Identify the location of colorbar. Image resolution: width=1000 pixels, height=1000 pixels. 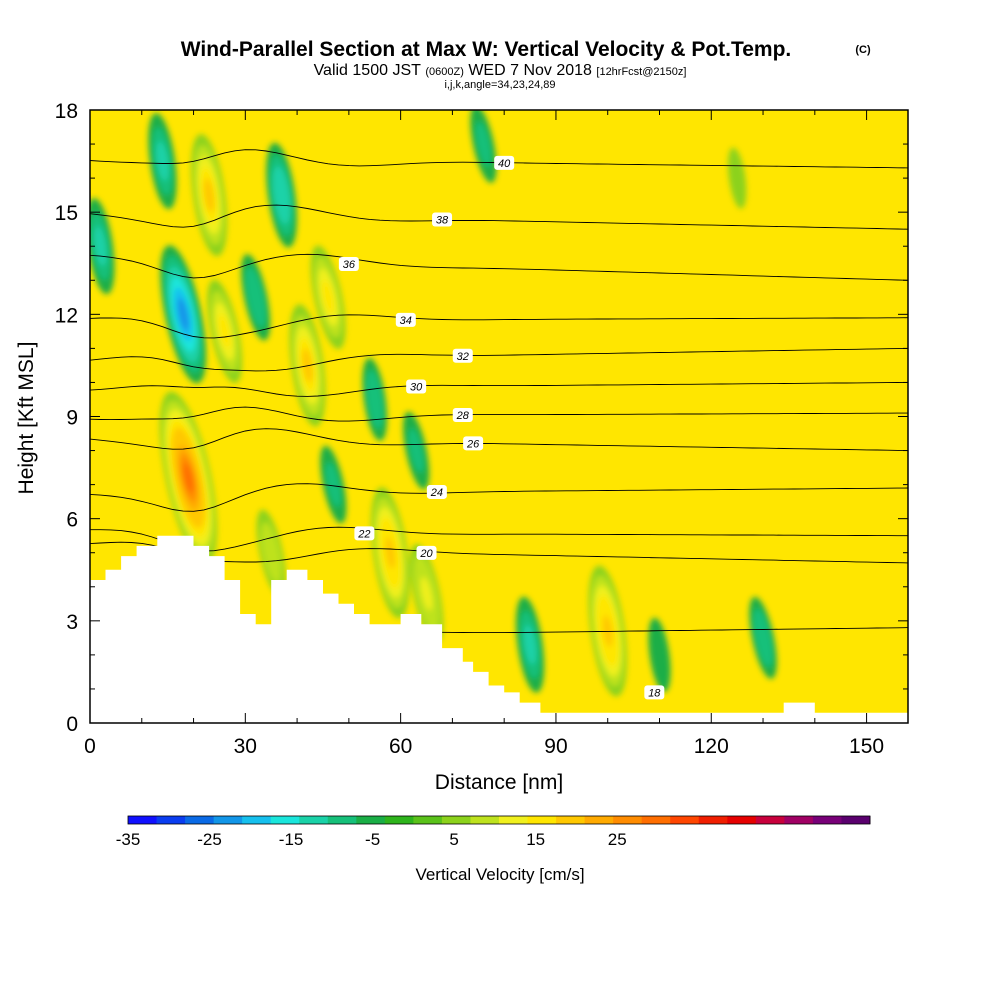
(499, 820).